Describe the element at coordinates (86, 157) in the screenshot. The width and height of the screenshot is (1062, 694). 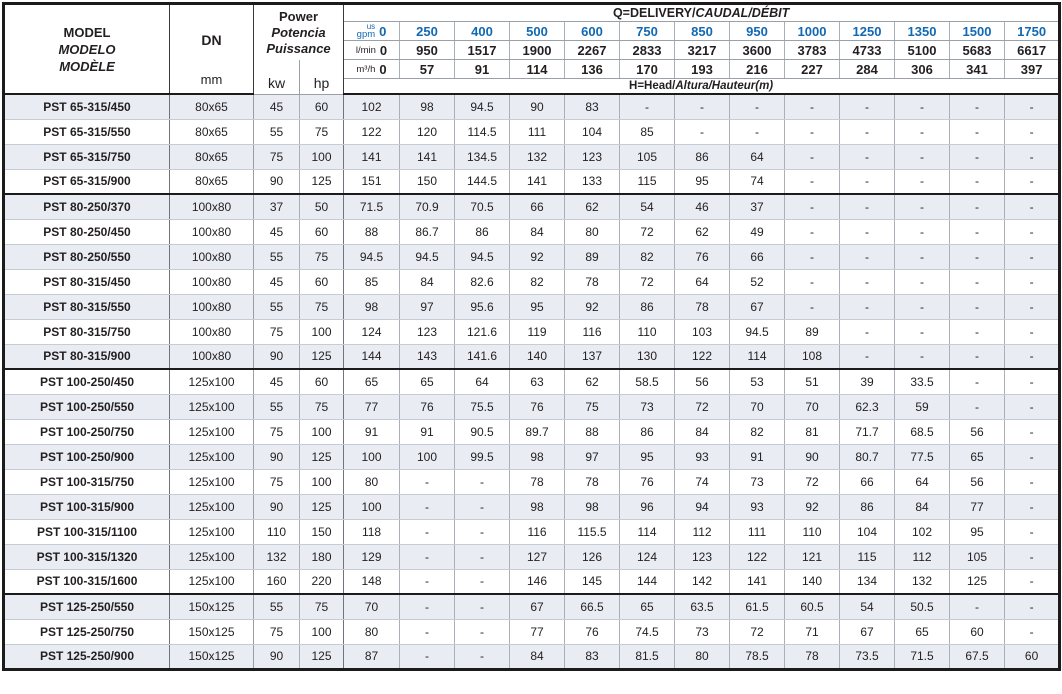
I see `model-cell: PST 65-315/750` at that location.